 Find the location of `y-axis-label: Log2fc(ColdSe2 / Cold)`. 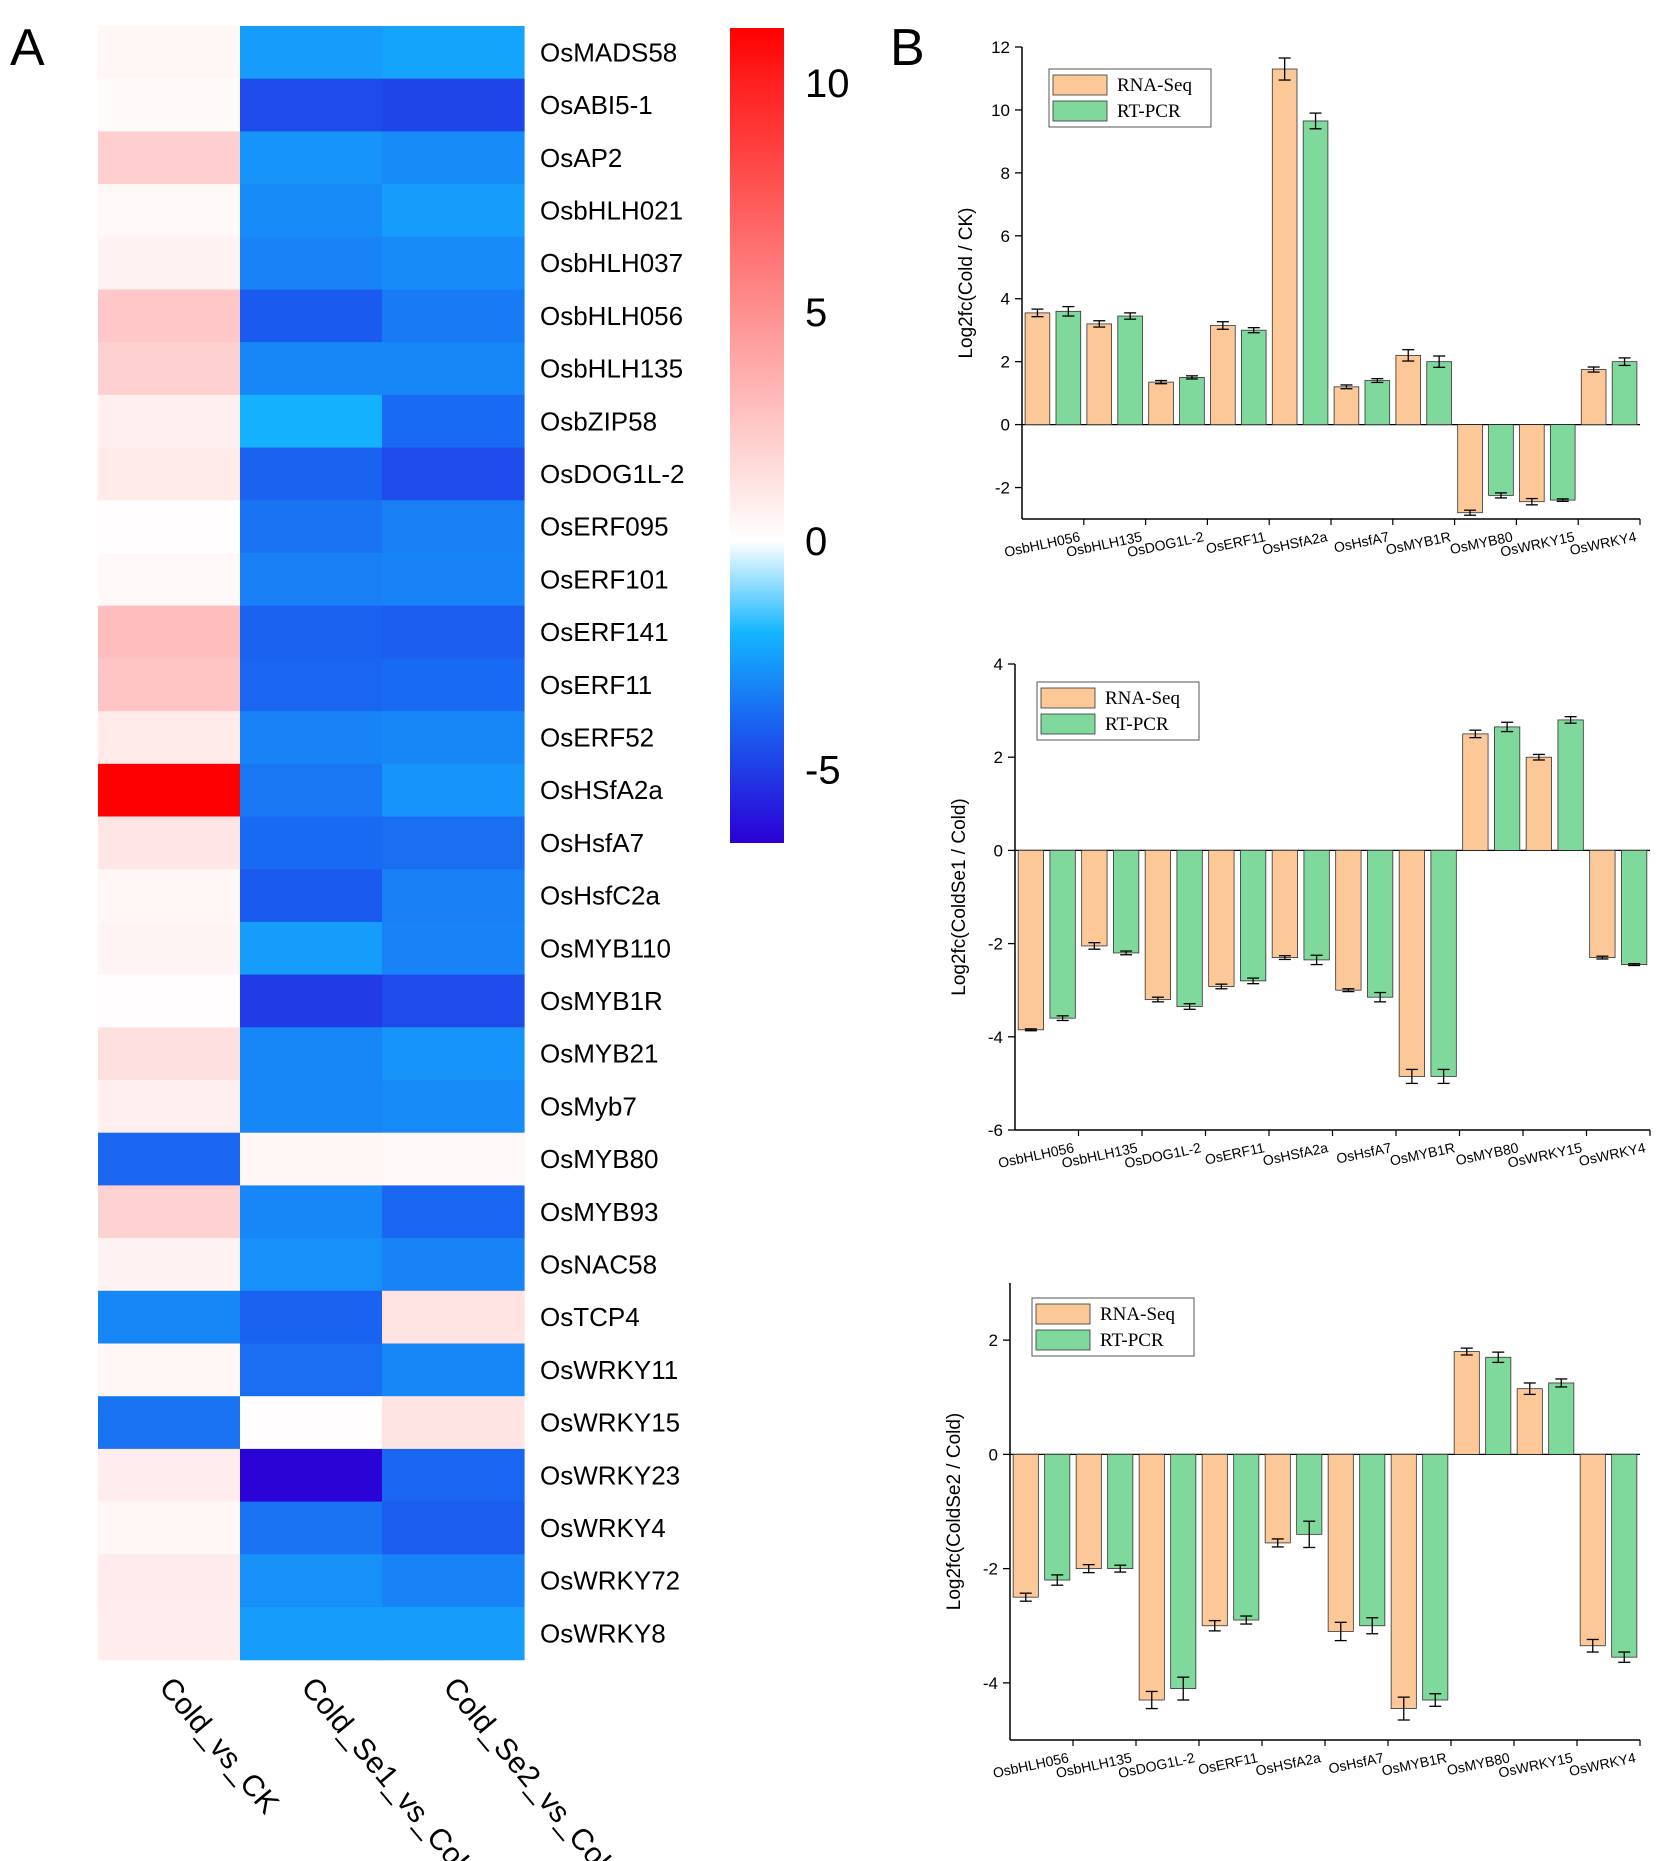

y-axis-label: Log2fc(ColdSe2 / Cold) is located at coordinates (954, 1512).